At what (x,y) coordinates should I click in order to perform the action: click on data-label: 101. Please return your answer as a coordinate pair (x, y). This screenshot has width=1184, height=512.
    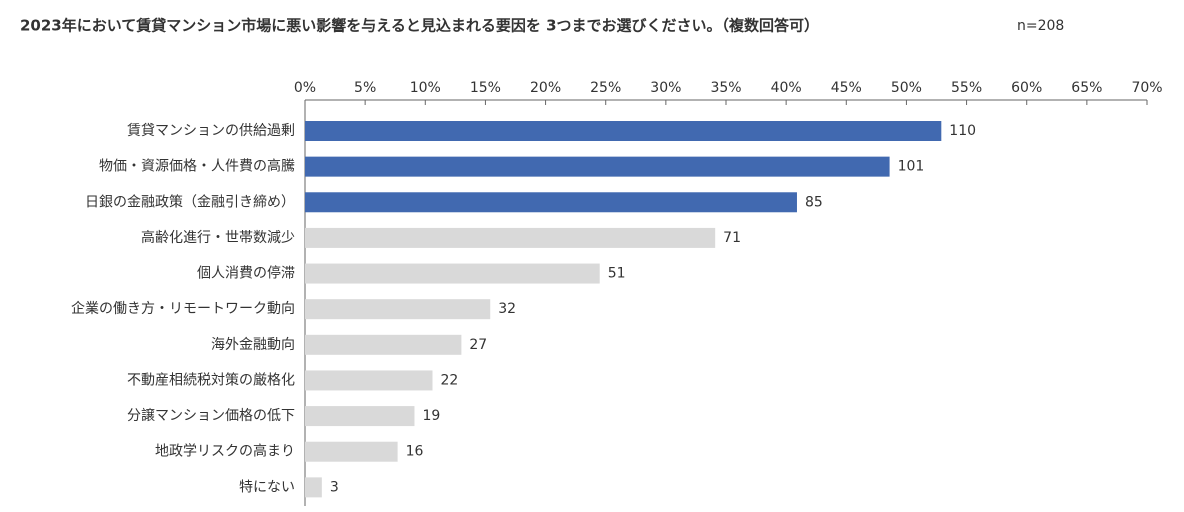
    Looking at the image, I should click on (911, 167).